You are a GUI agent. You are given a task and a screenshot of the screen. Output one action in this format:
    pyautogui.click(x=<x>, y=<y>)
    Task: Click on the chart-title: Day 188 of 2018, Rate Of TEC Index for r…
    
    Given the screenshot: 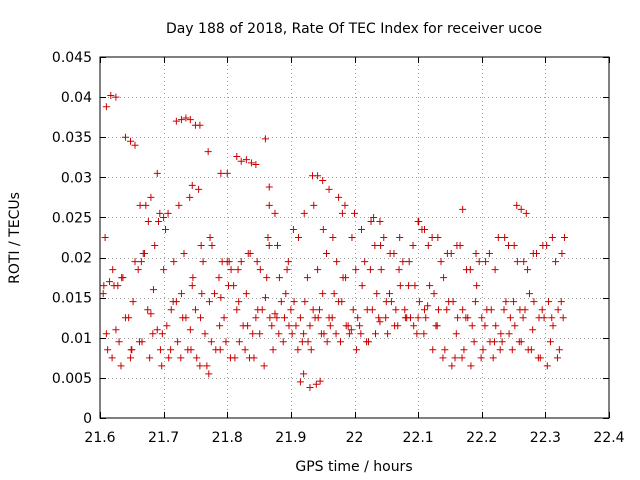 What is the action you would take?
    pyautogui.click(x=354, y=29)
    